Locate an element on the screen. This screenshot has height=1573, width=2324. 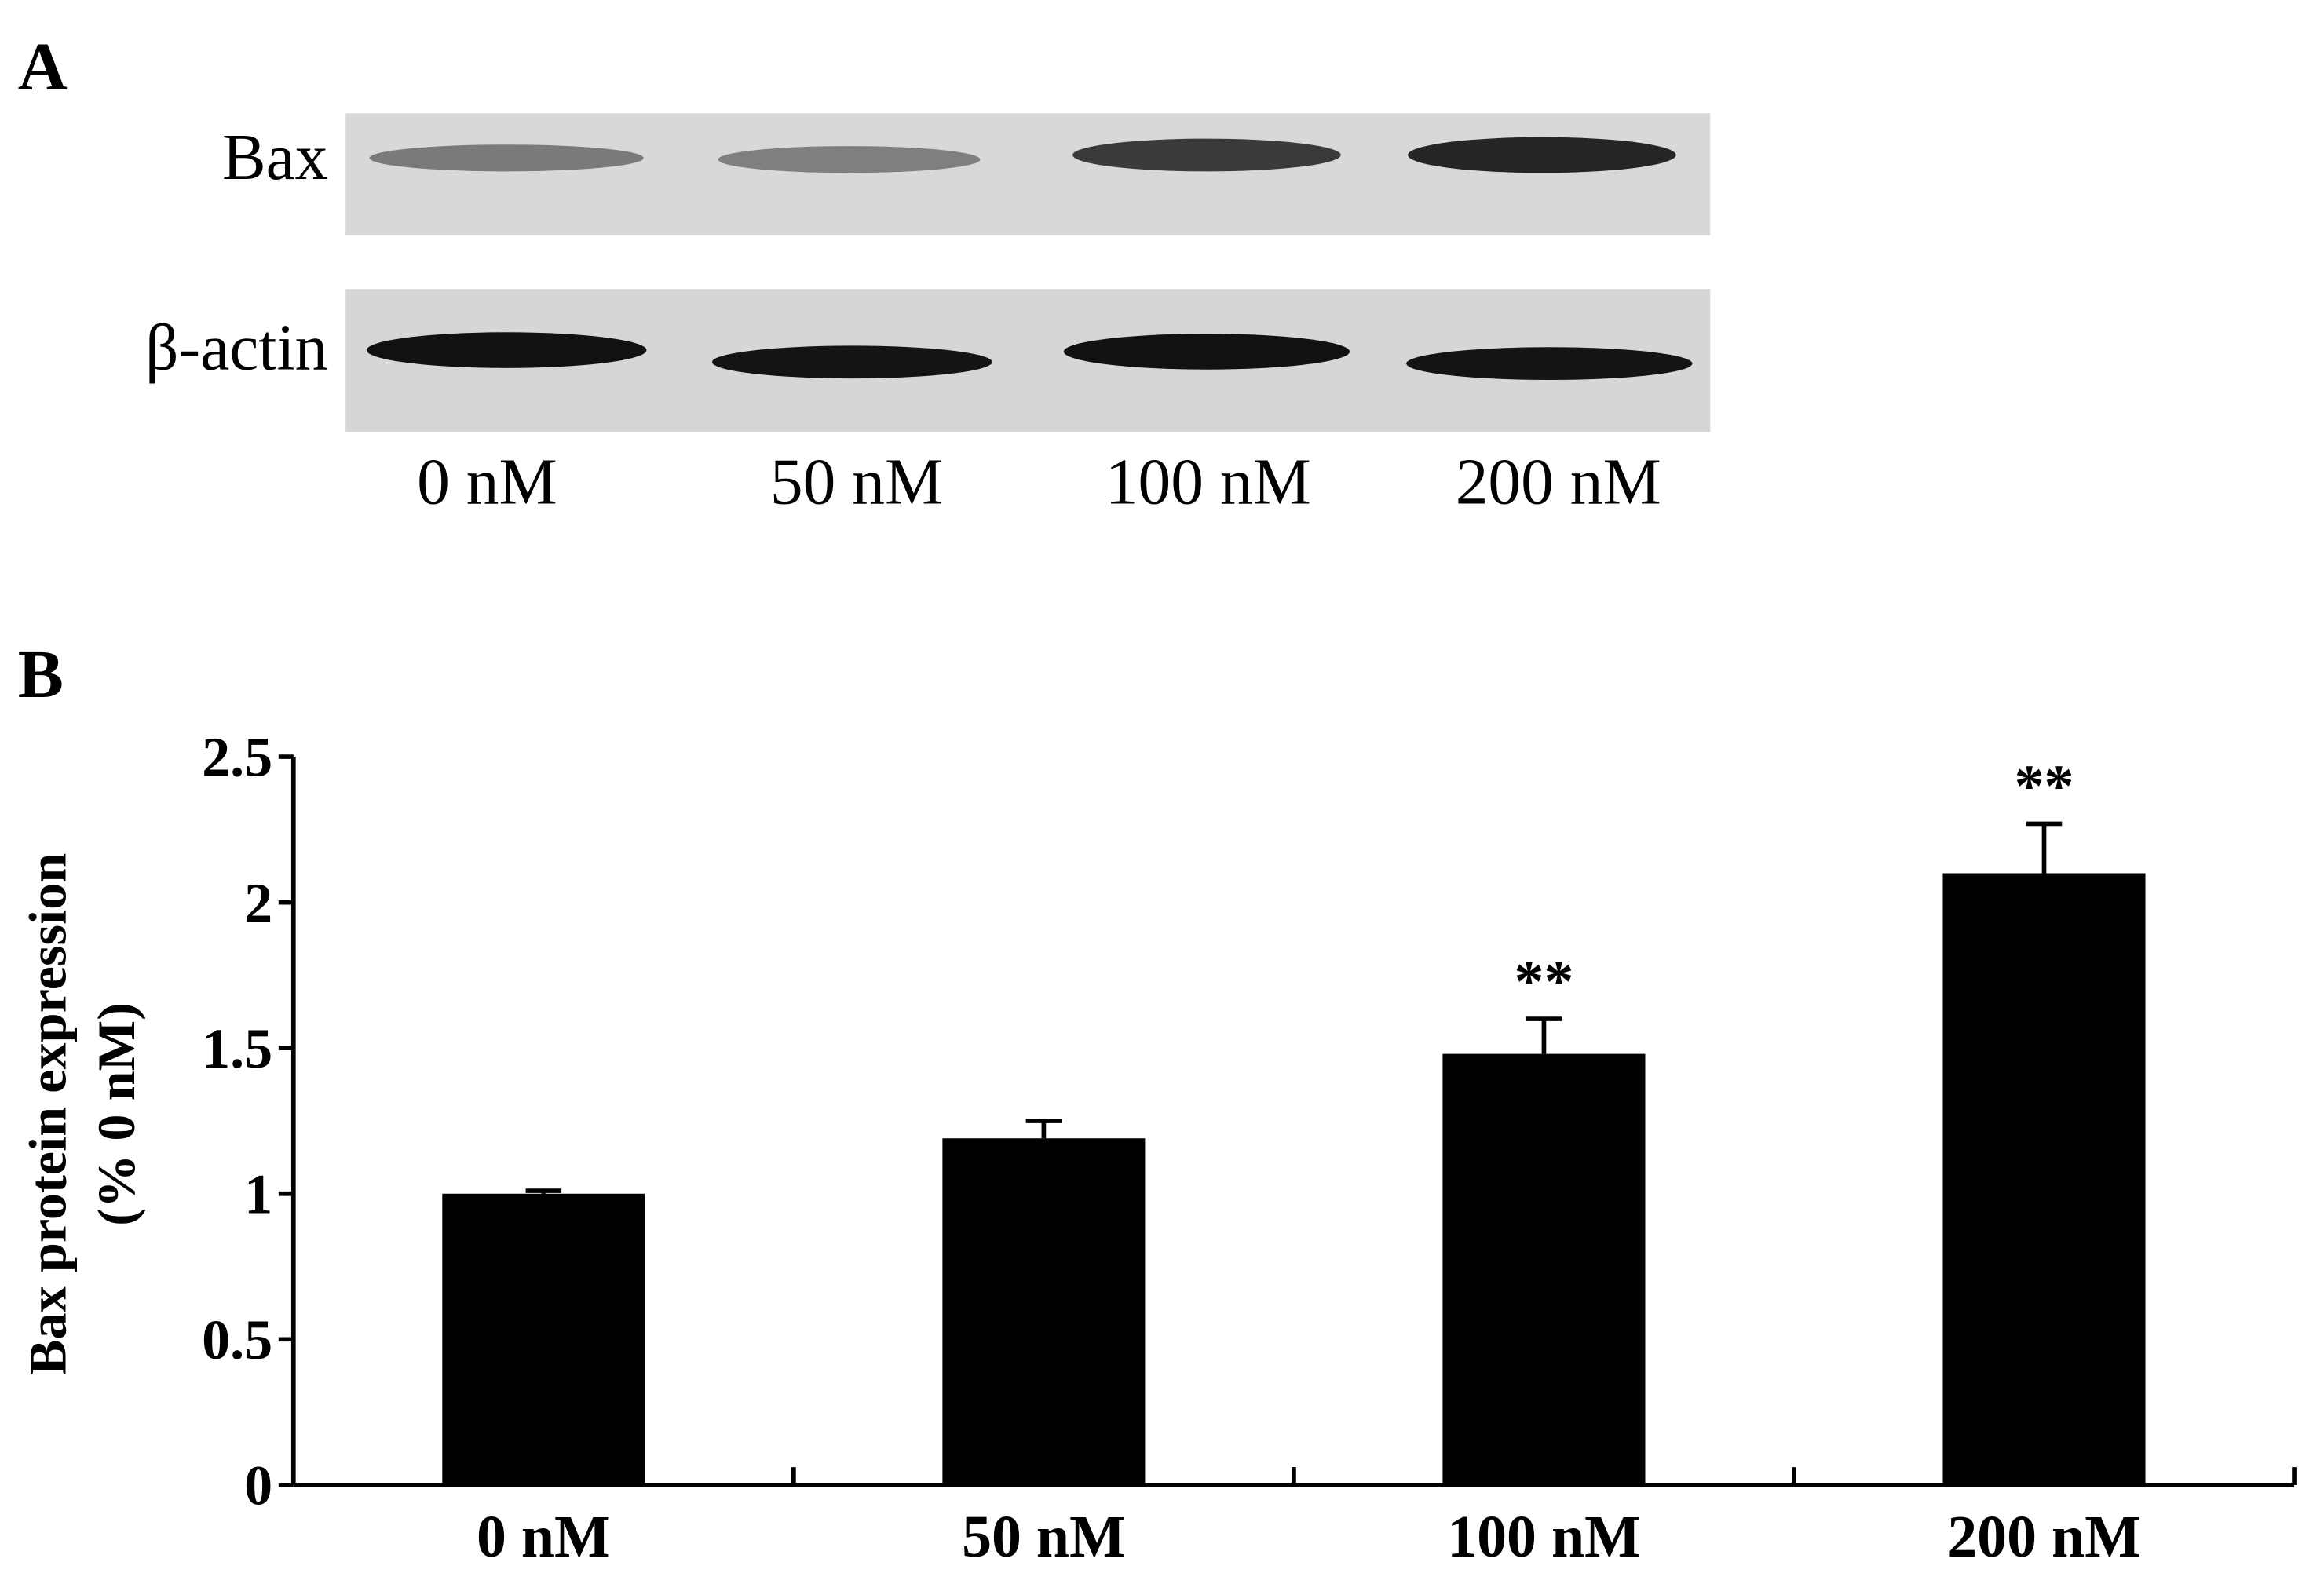
y-axis-title: Bax protein expression is located at coordinates (47, 1114).